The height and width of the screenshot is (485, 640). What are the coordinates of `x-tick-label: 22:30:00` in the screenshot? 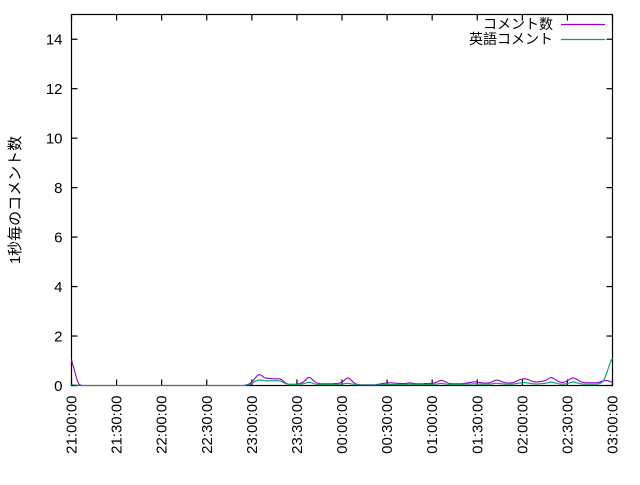 It's located at (207, 425).